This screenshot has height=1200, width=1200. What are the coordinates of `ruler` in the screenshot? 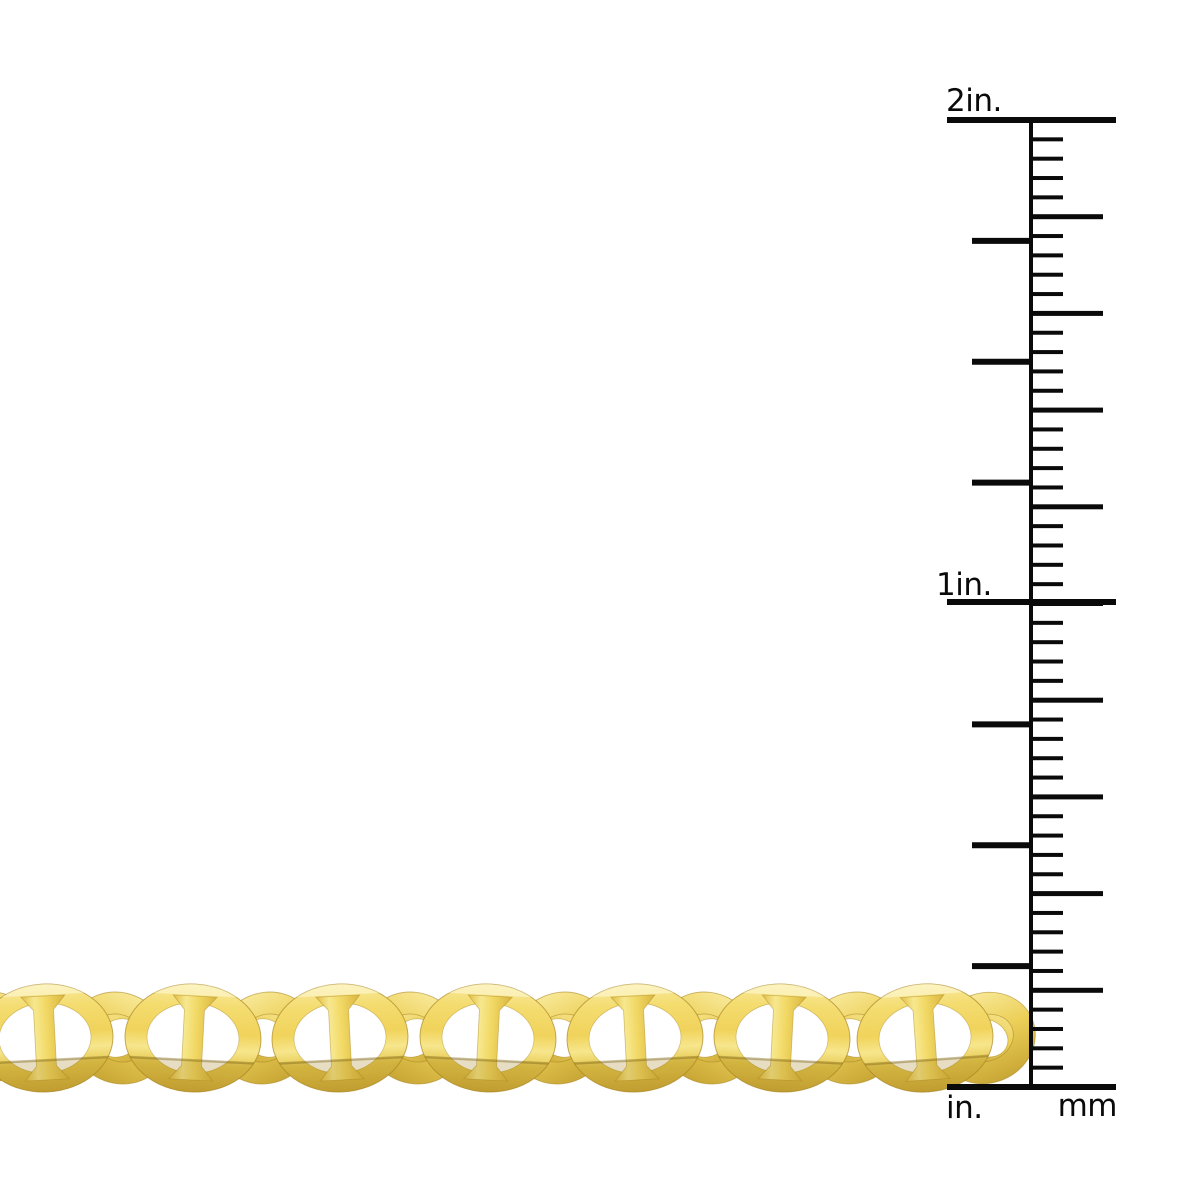 It's located at (1031, 603).